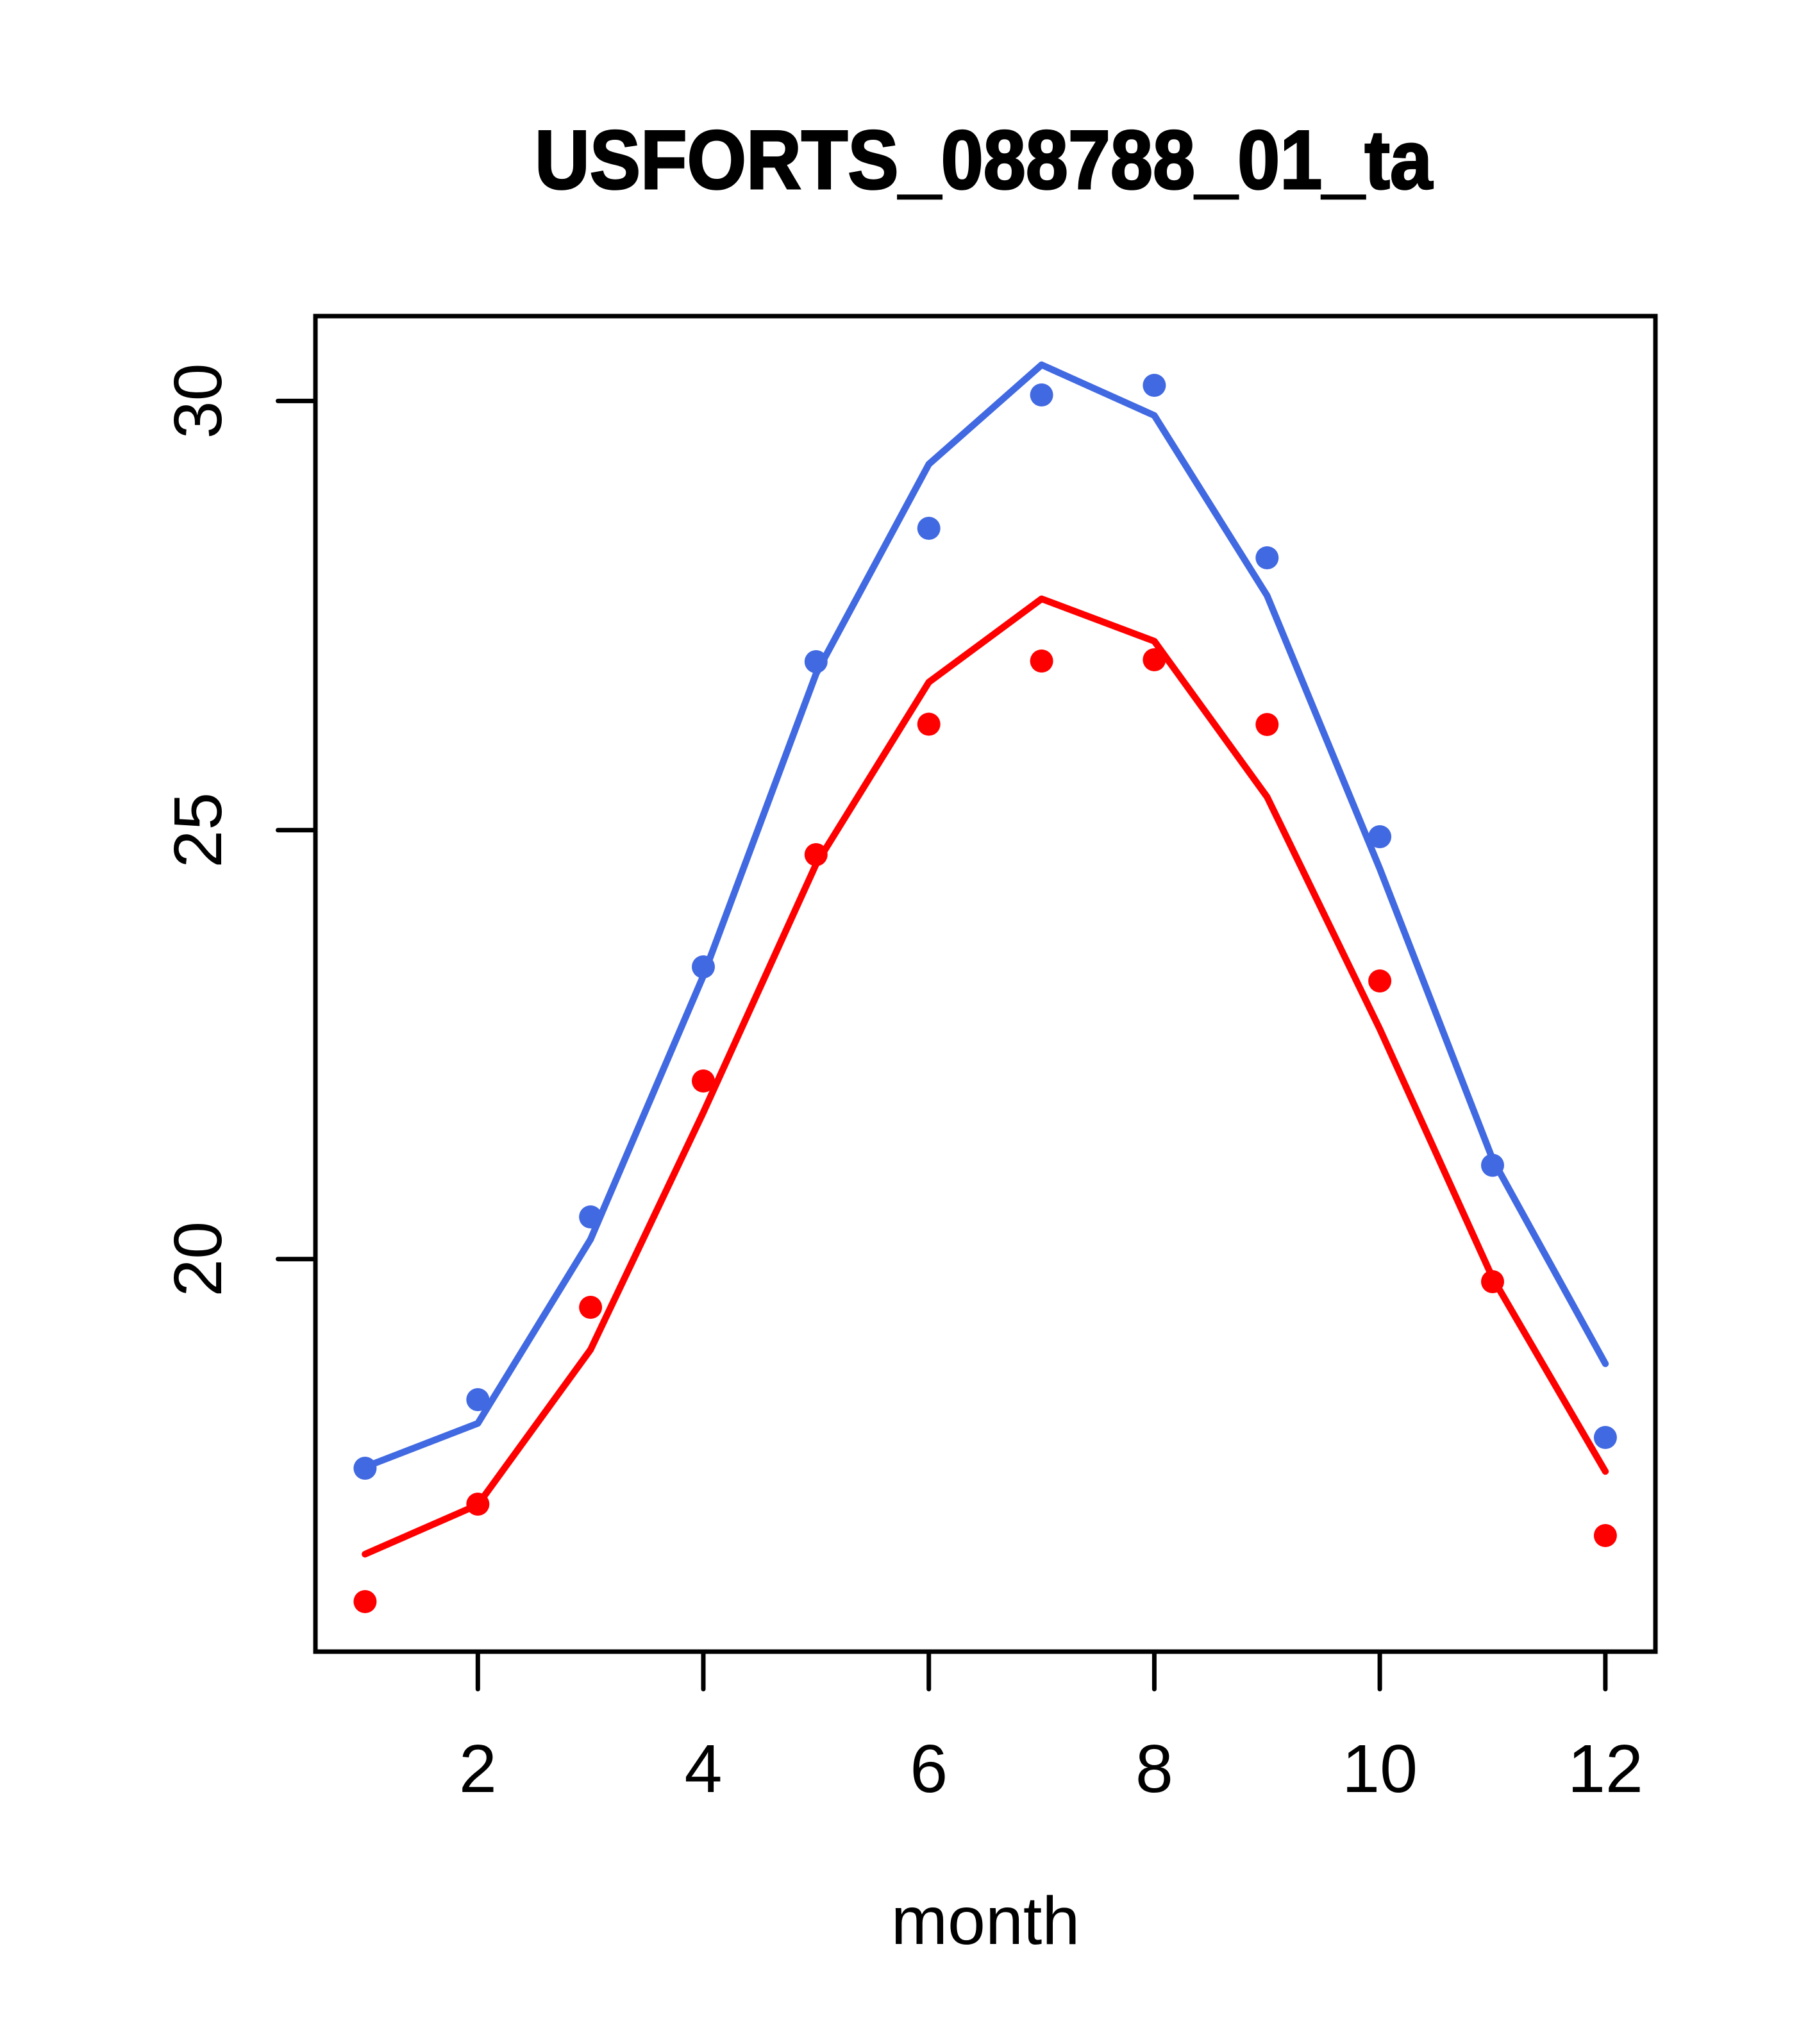 Image resolution: width=1817 pixels, height=2044 pixels. I want to click on svg-text: 6, so click(929, 1769).